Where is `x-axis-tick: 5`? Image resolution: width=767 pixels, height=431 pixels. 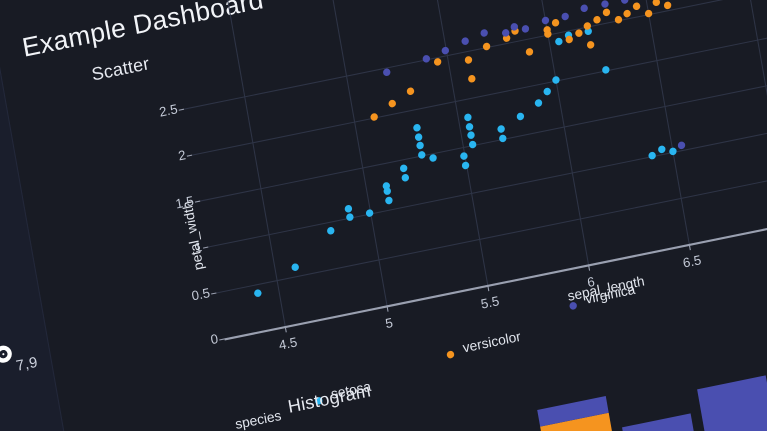 x-axis-tick: 5 is located at coordinates (389, 323).